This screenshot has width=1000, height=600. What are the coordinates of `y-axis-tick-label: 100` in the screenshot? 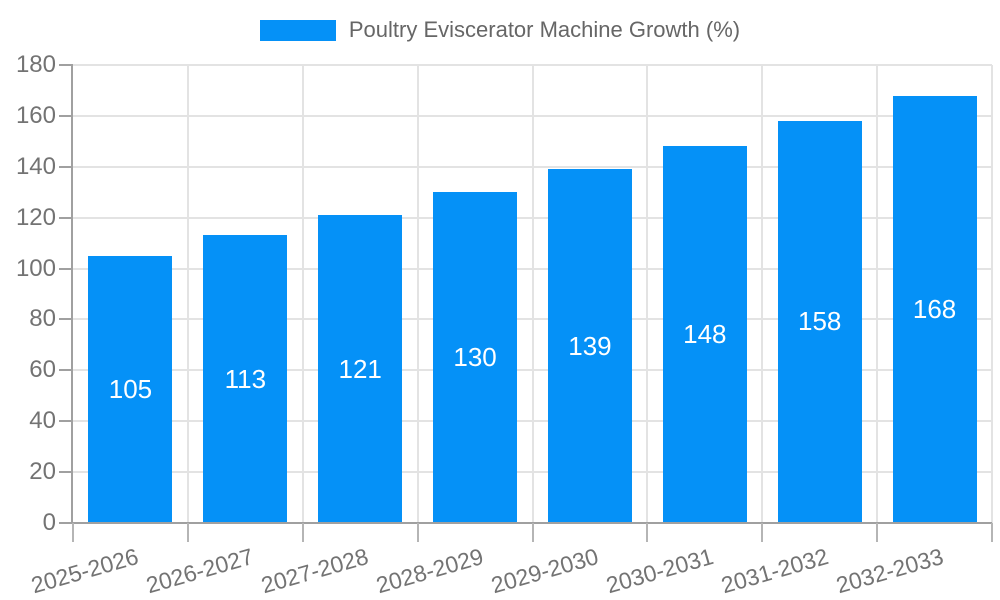 It's located at (35, 268).